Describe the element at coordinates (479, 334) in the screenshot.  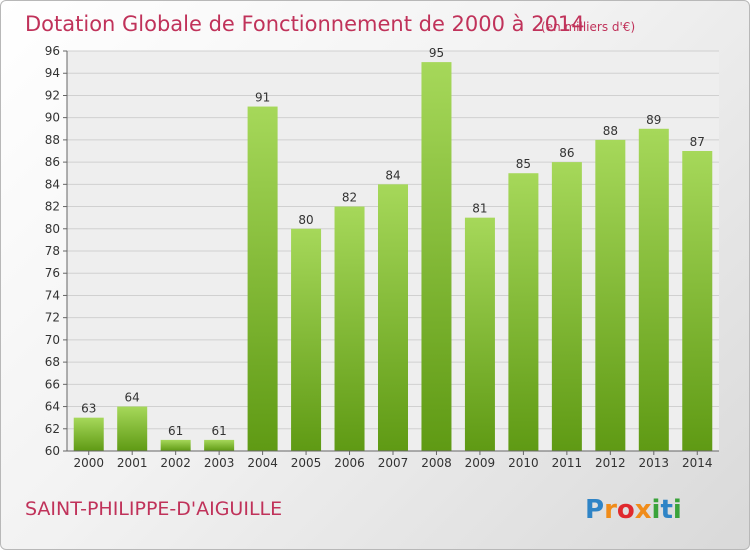
I see `bar-2009` at that location.